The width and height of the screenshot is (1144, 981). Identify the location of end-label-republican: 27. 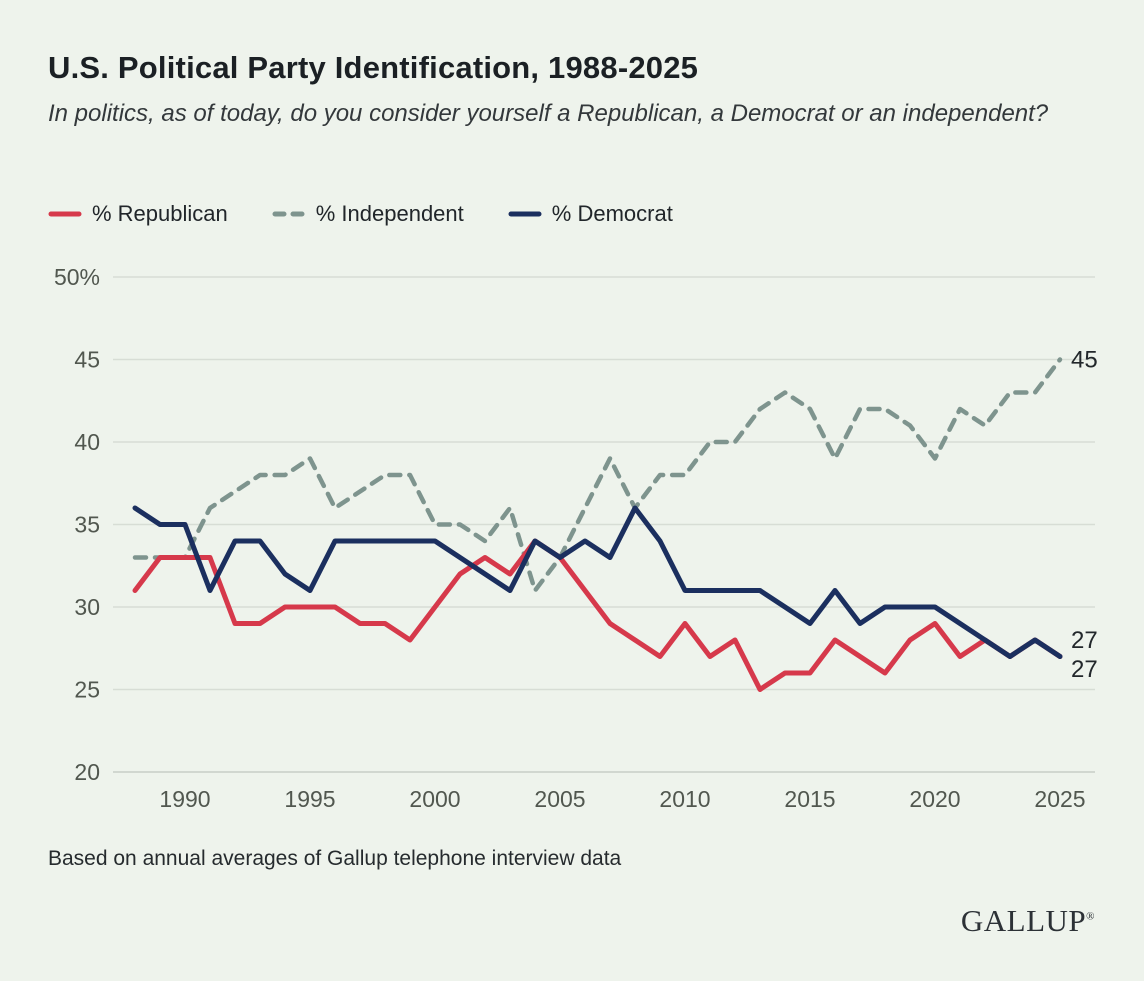
(1084, 669).